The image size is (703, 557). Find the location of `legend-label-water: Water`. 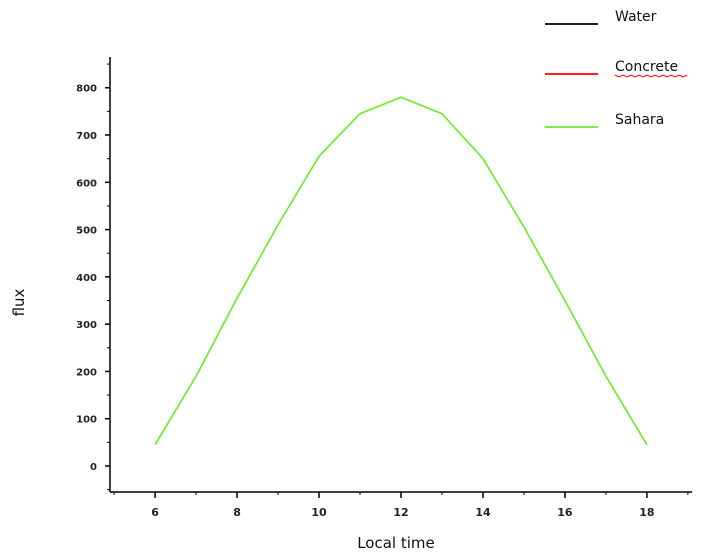

legend-label-water: Water is located at coordinates (636, 17).